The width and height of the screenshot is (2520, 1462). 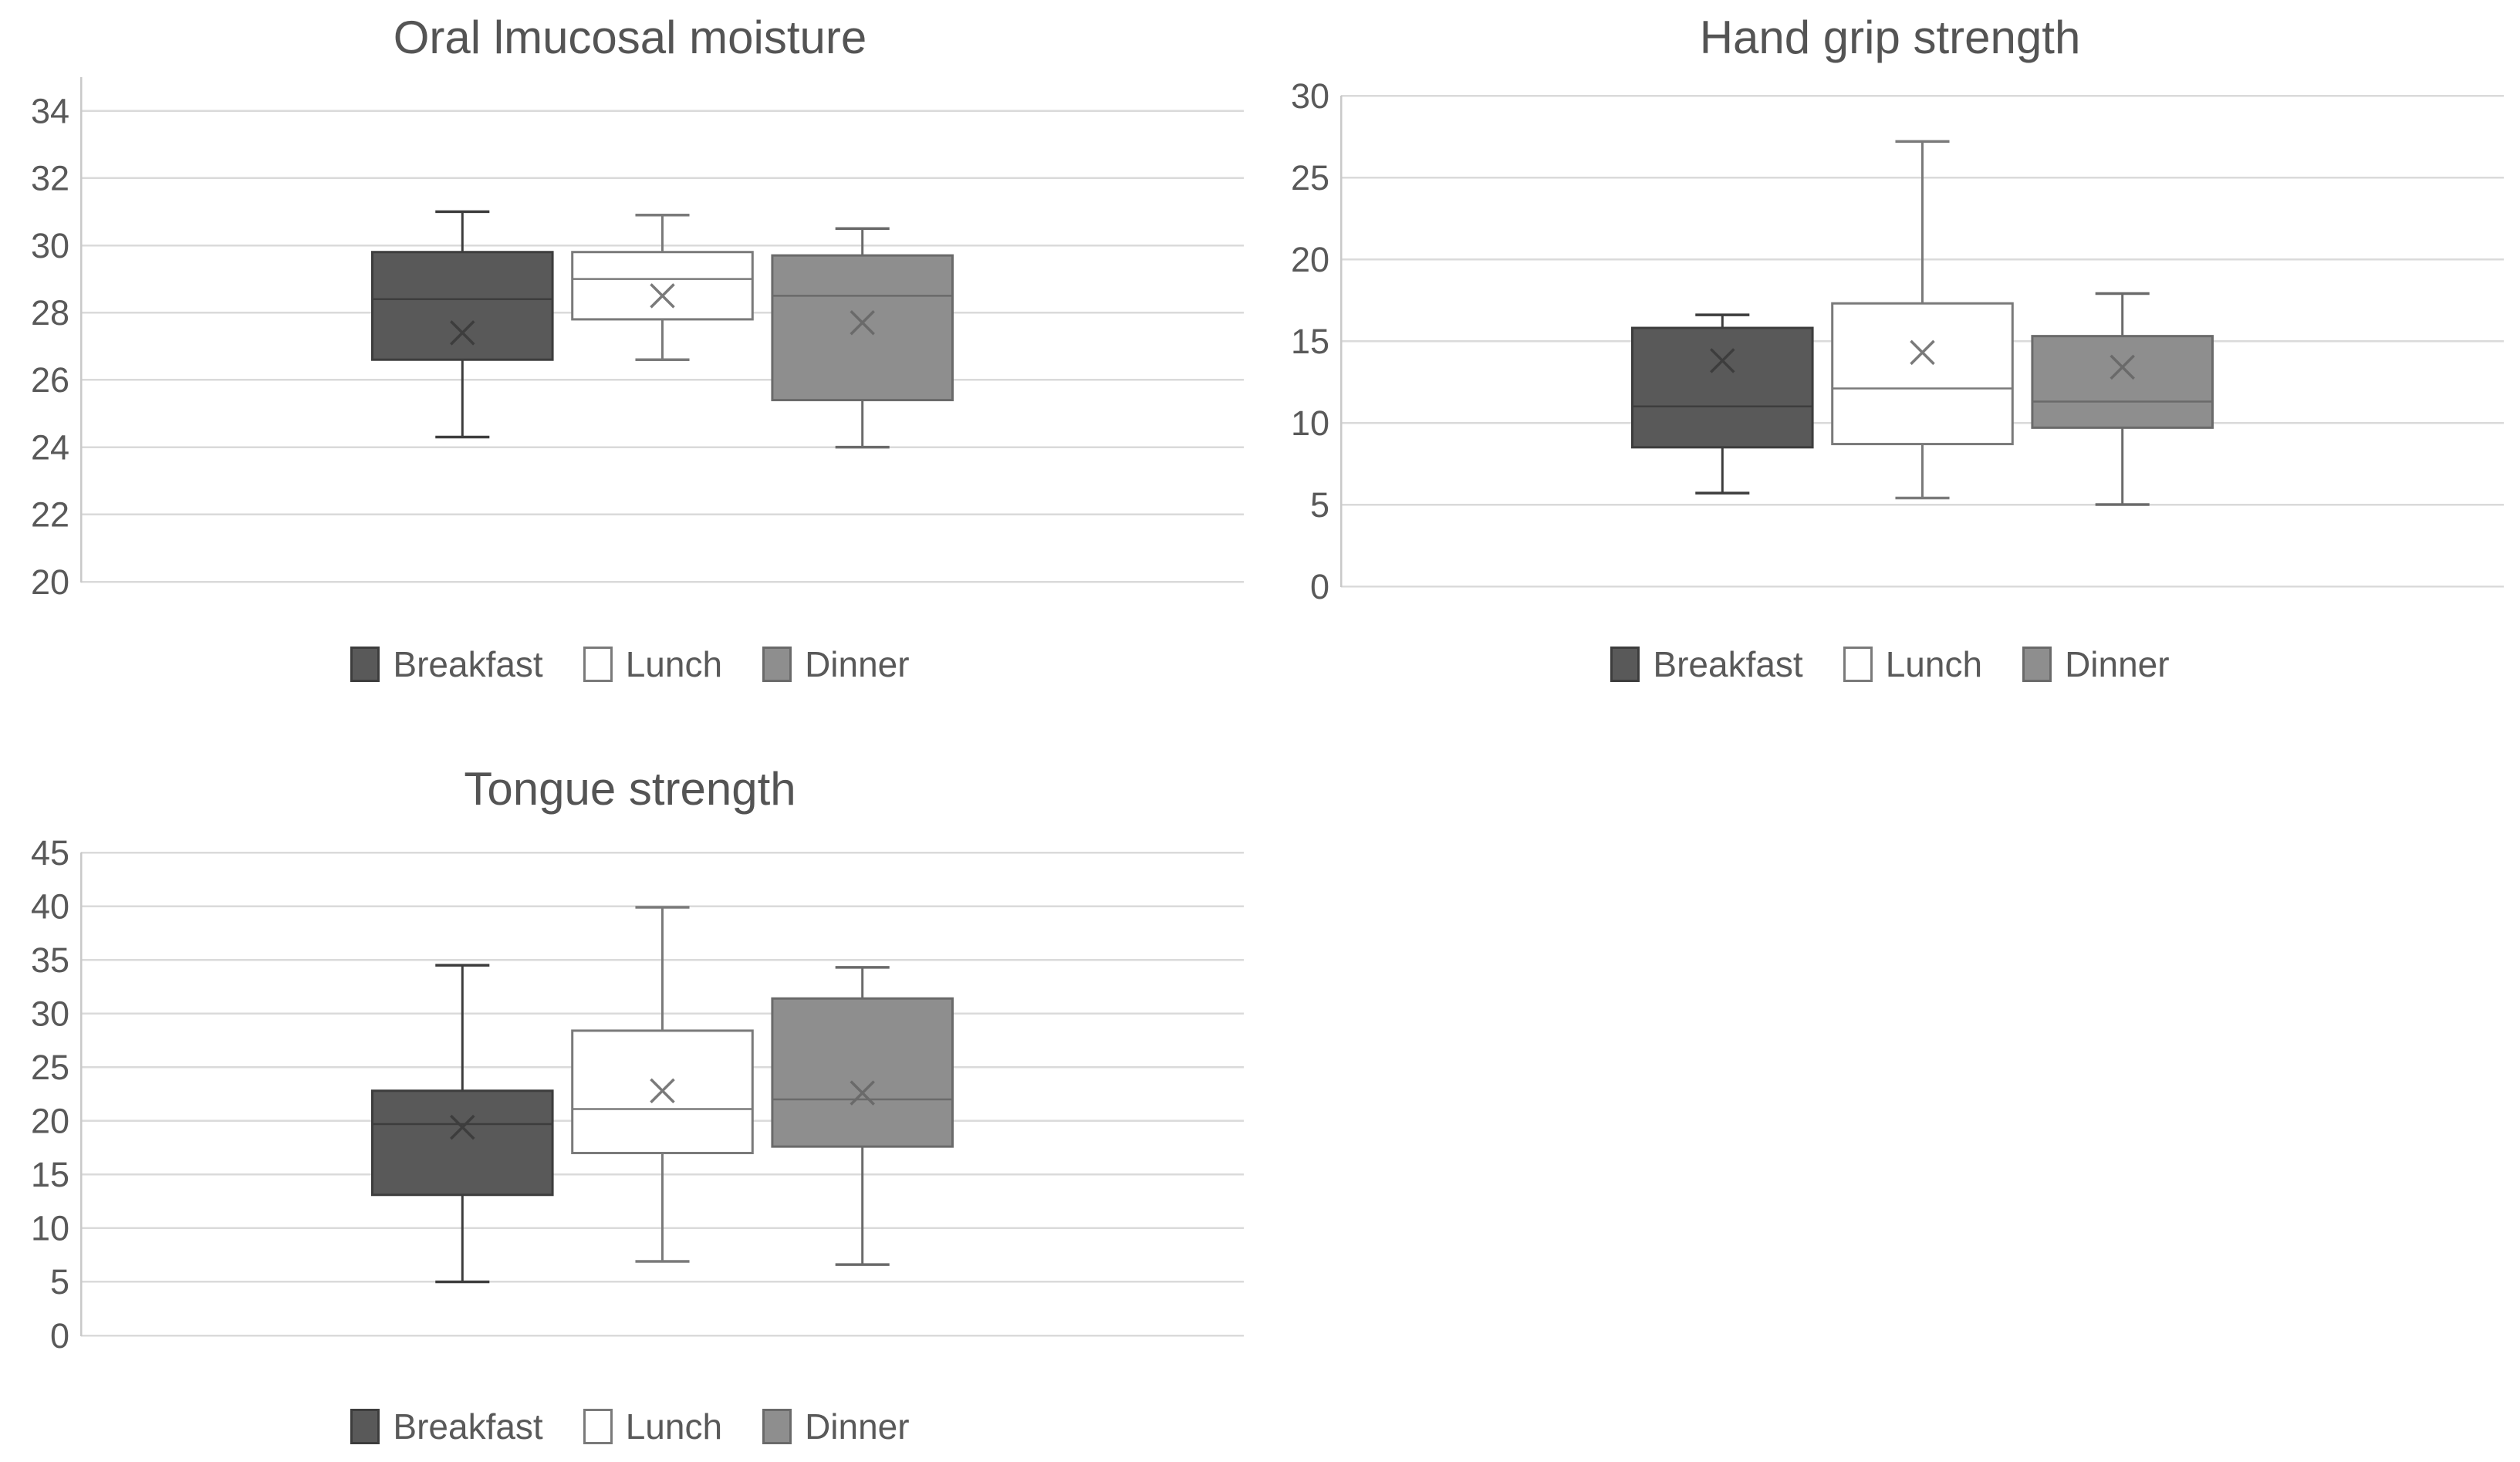 What do you see at coordinates (50, 960) in the screenshot?
I see `y-axis-tick-label: 35` at bounding box center [50, 960].